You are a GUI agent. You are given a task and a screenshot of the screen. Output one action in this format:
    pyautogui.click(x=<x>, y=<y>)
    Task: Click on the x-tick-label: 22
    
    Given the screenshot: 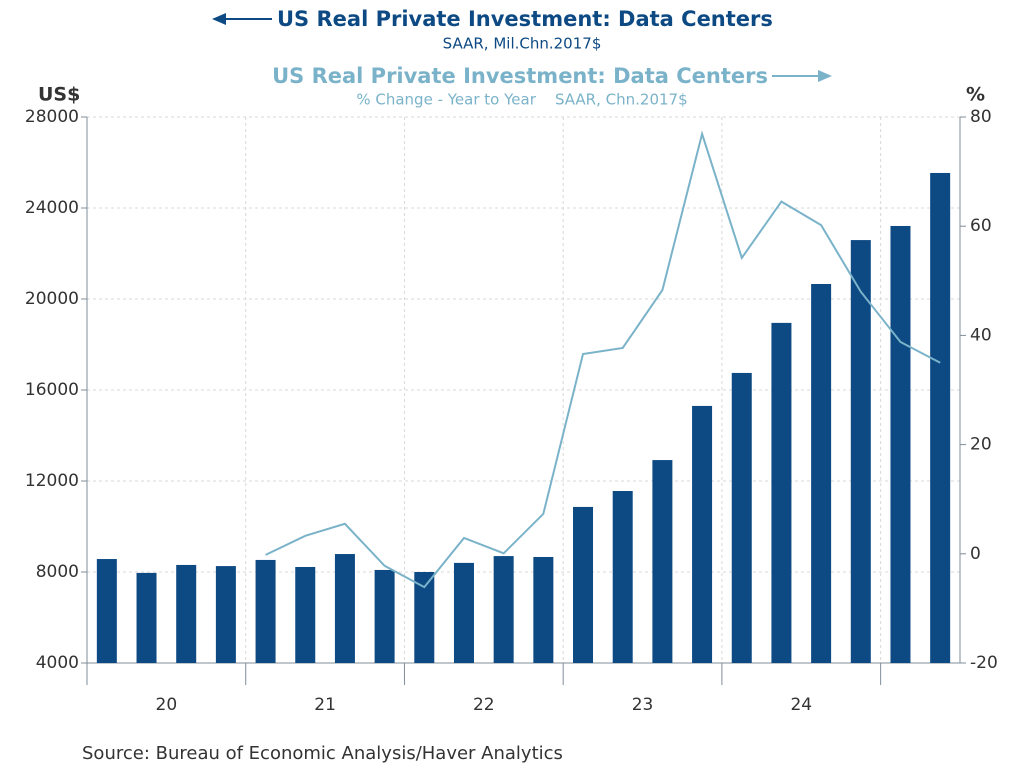 What is the action you would take?
    pyautogui.click(x=484, y=705)
    